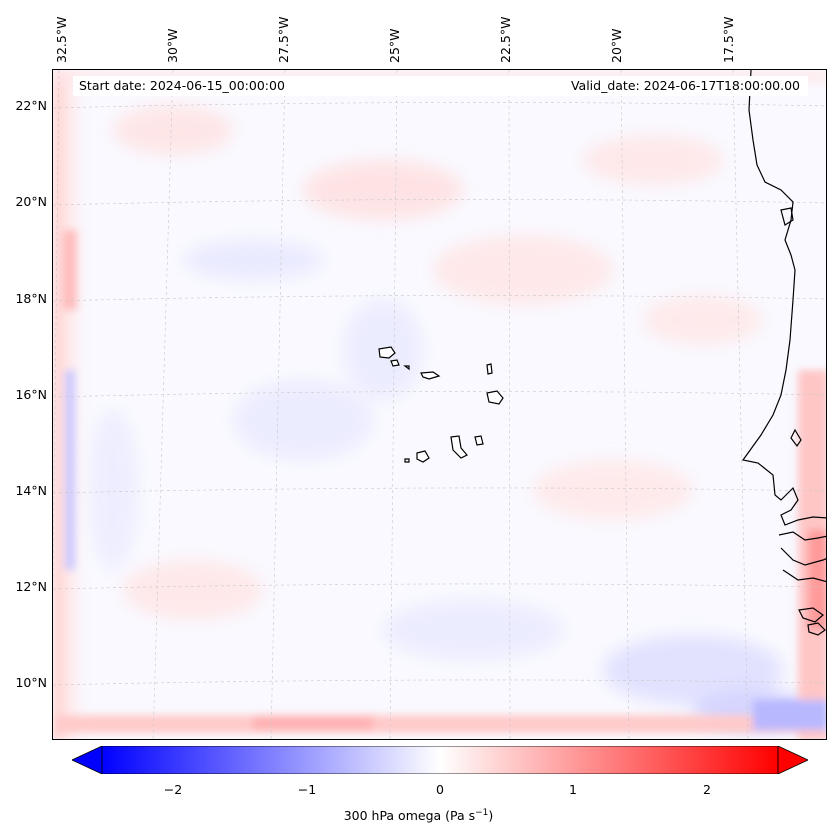  Describe the element at coordinates (387, 352) in the screenshot. I see `island-santo-antao` at that location.